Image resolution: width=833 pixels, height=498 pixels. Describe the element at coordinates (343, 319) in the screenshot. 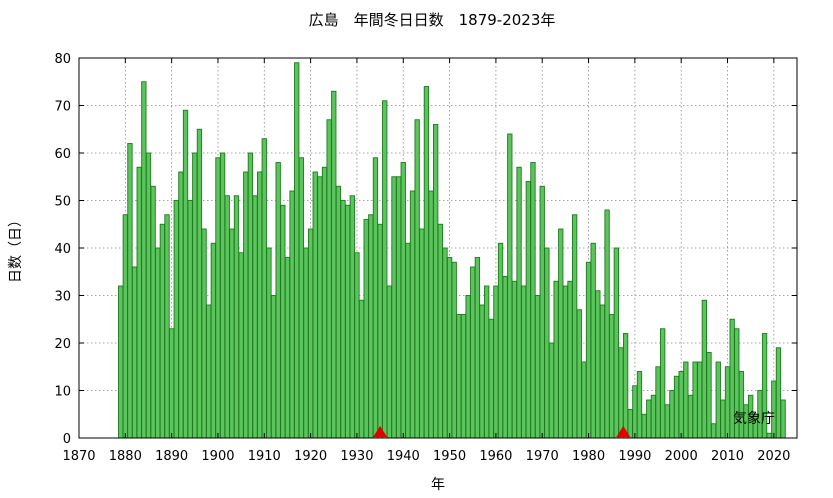

I see `bar-1927` at that location.